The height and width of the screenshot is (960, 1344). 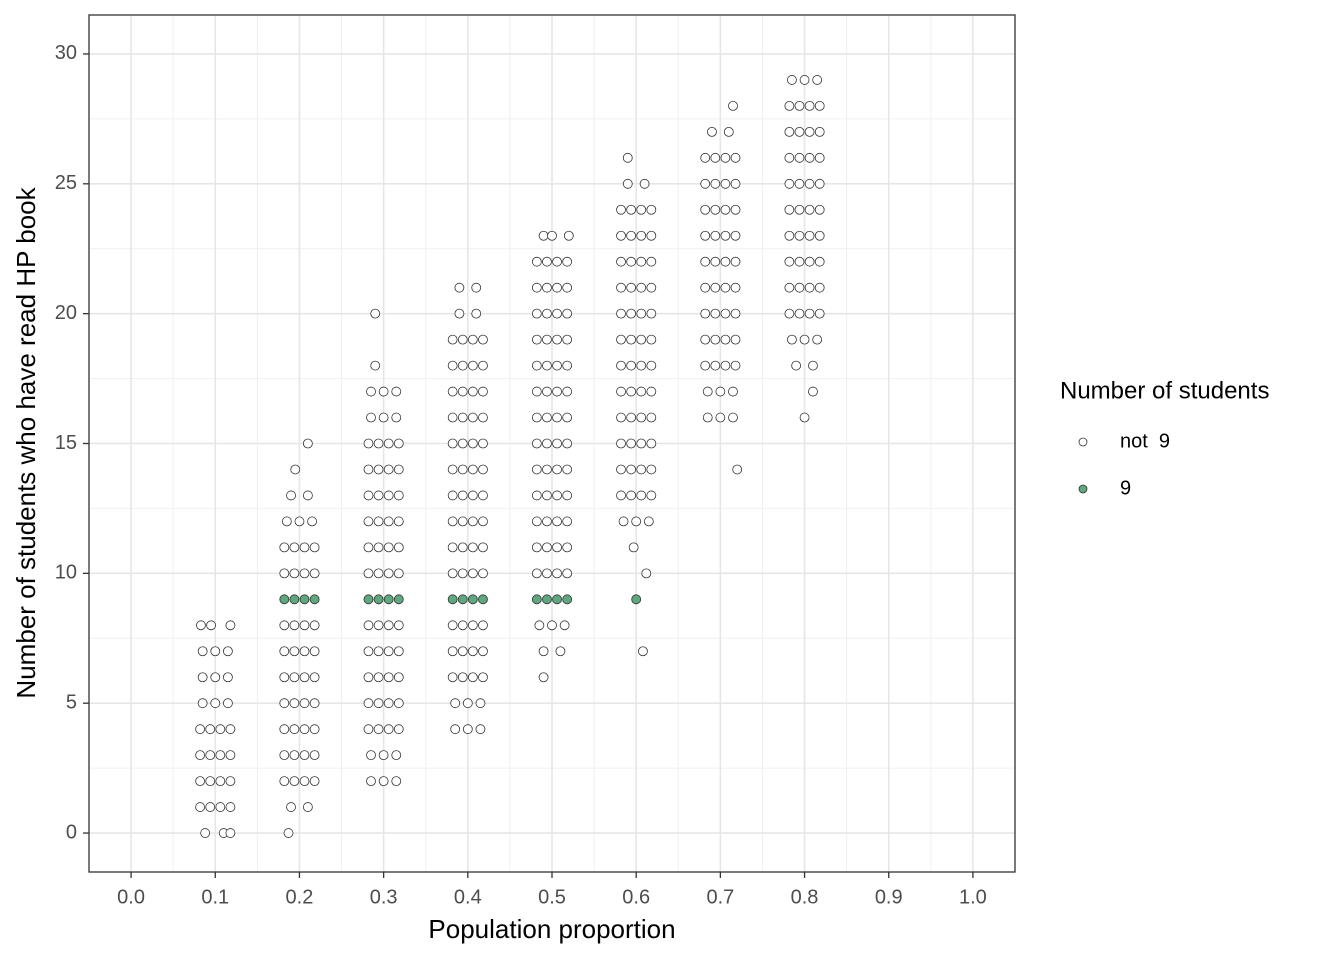 What do you see at coordinates (66, 53) in the screenshot?
I see `y-tick-label: 30` at bounding box center [66, 53].